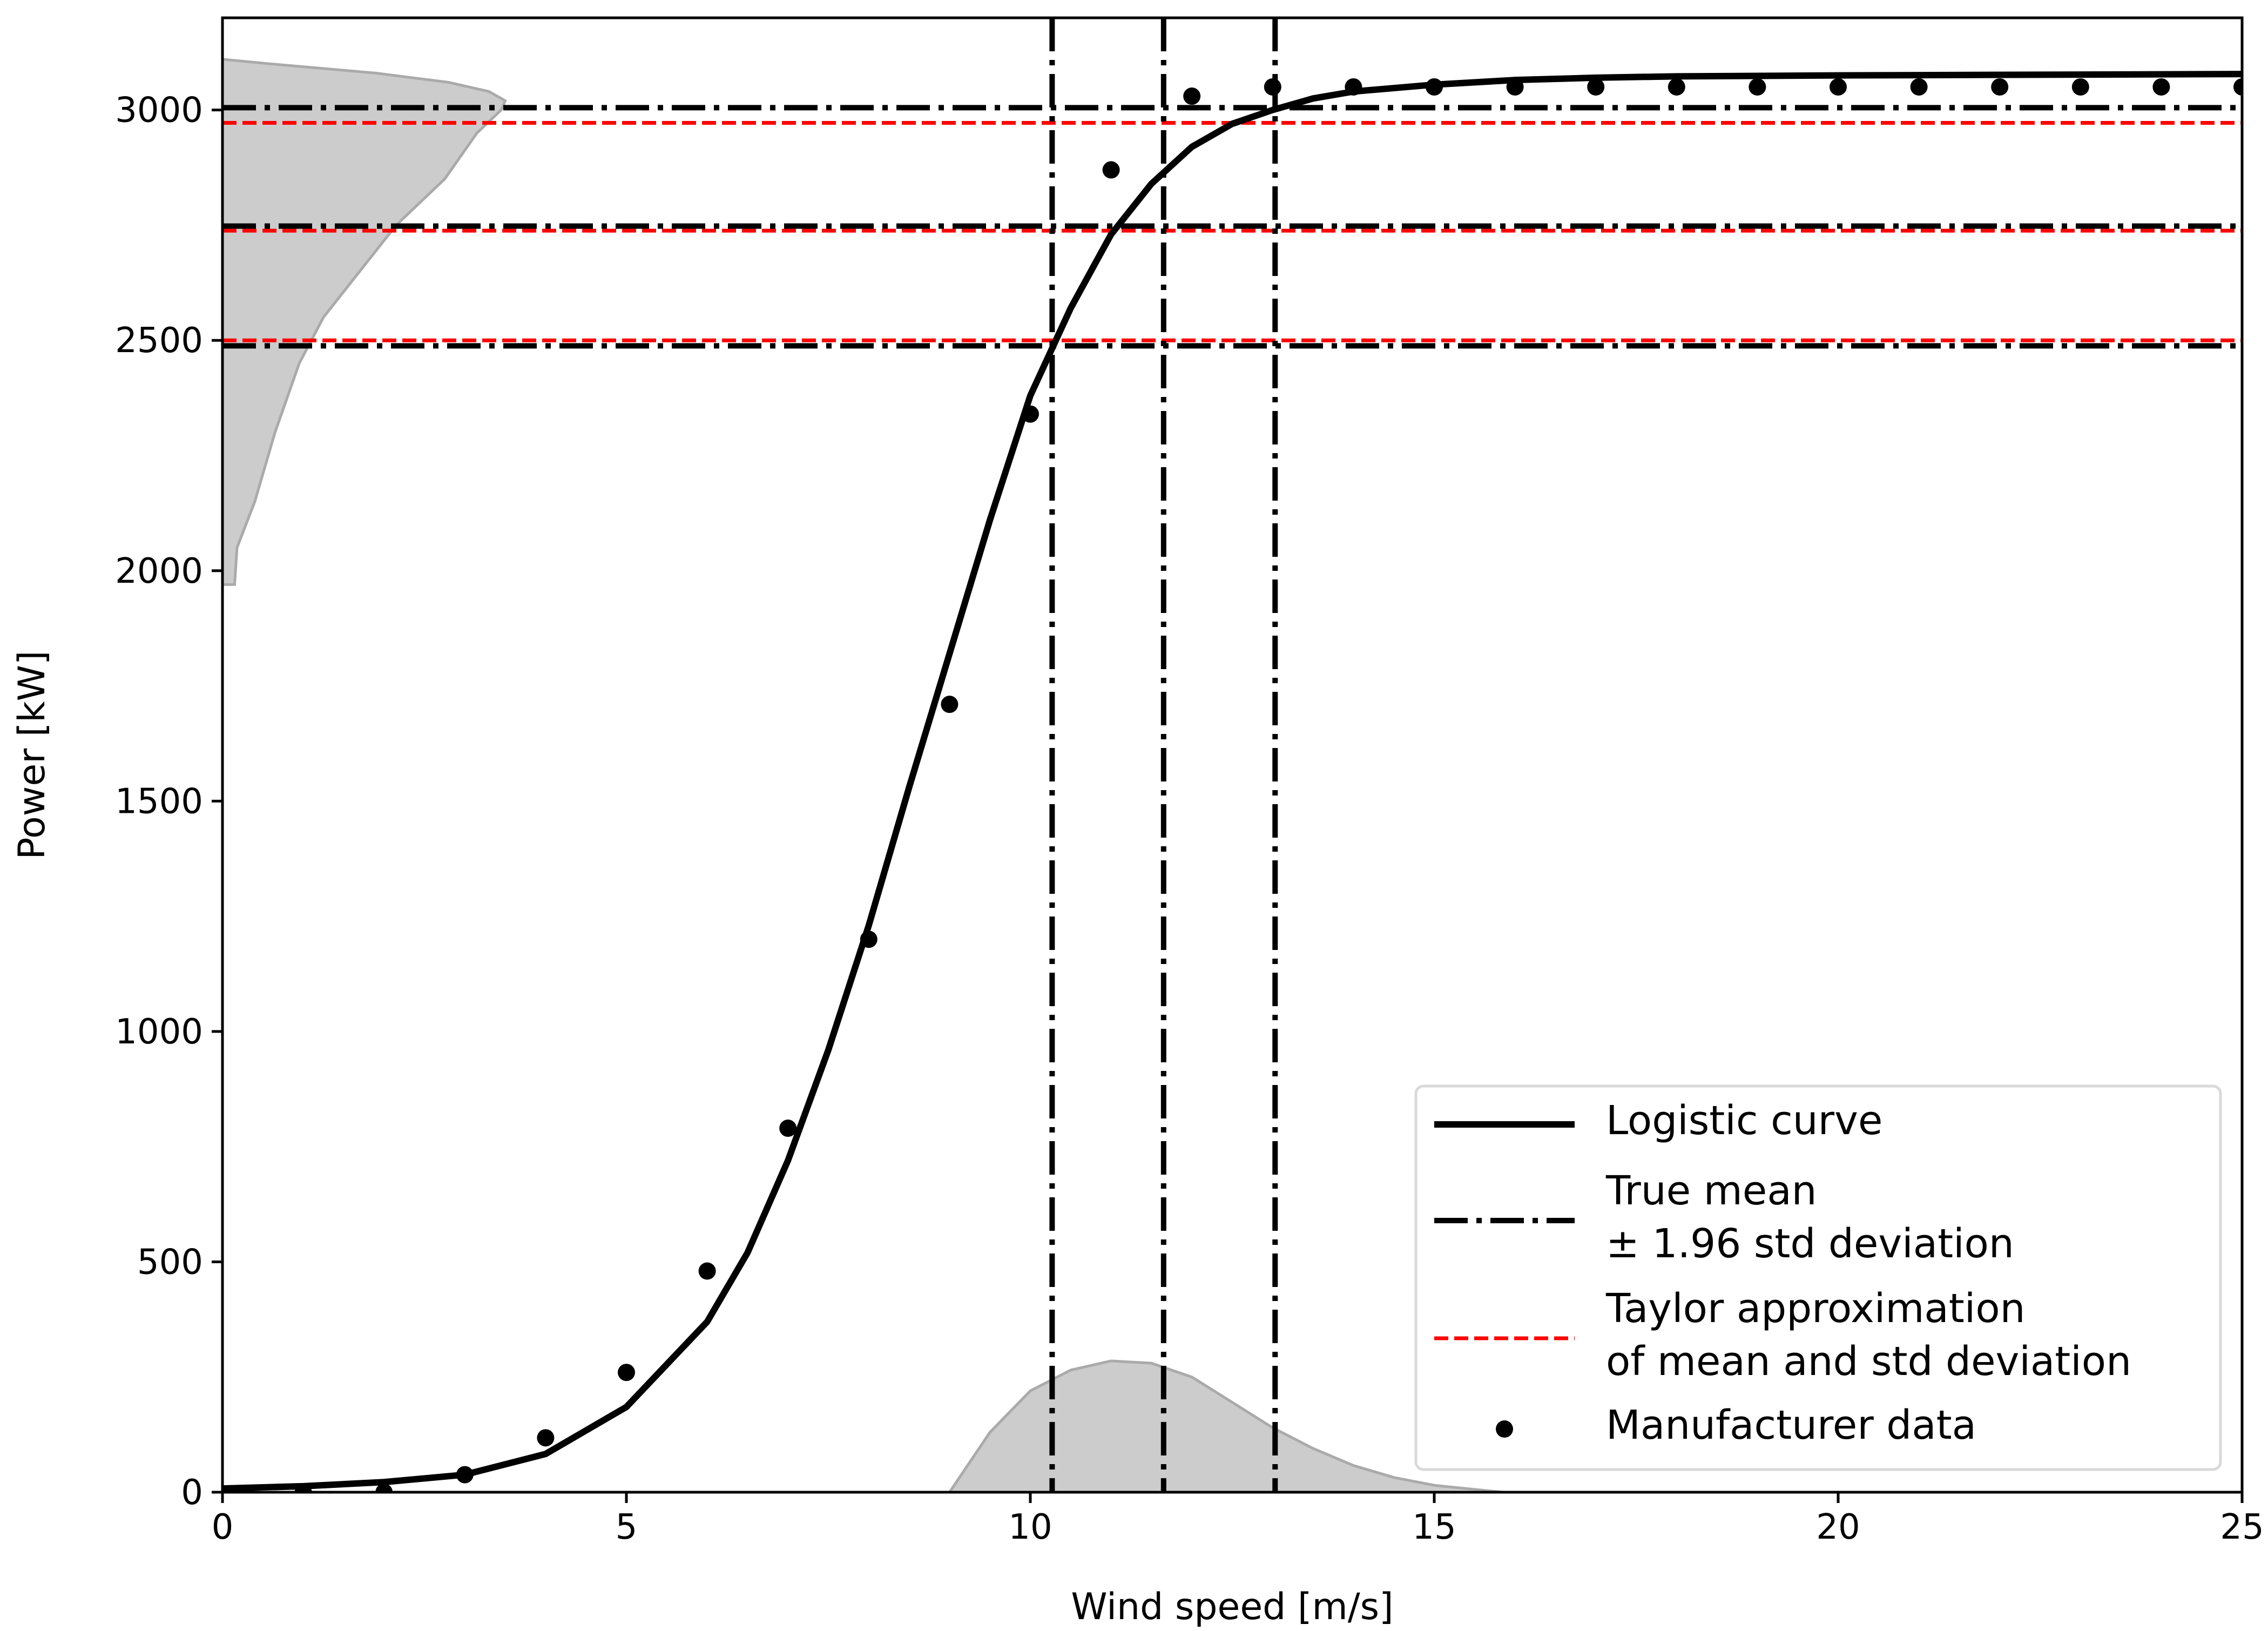 The width and height of the screenshot is (2268, 1631). Describe the element at coordinates (159, 1032) in the screenshot. I see `y-tick-label: 1000` at that location.